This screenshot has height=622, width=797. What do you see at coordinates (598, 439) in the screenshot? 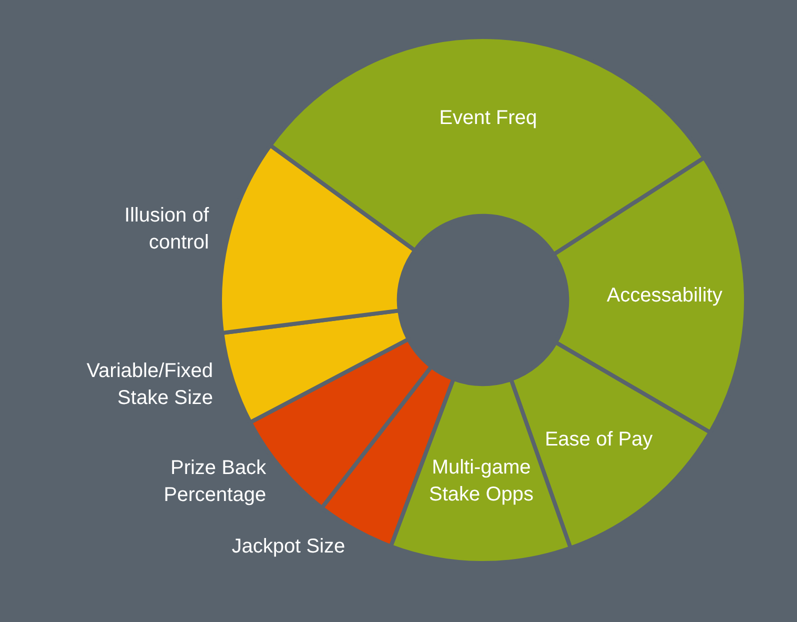
I see `slice-label: Ease of Pay` at bounding box center [598, 439].